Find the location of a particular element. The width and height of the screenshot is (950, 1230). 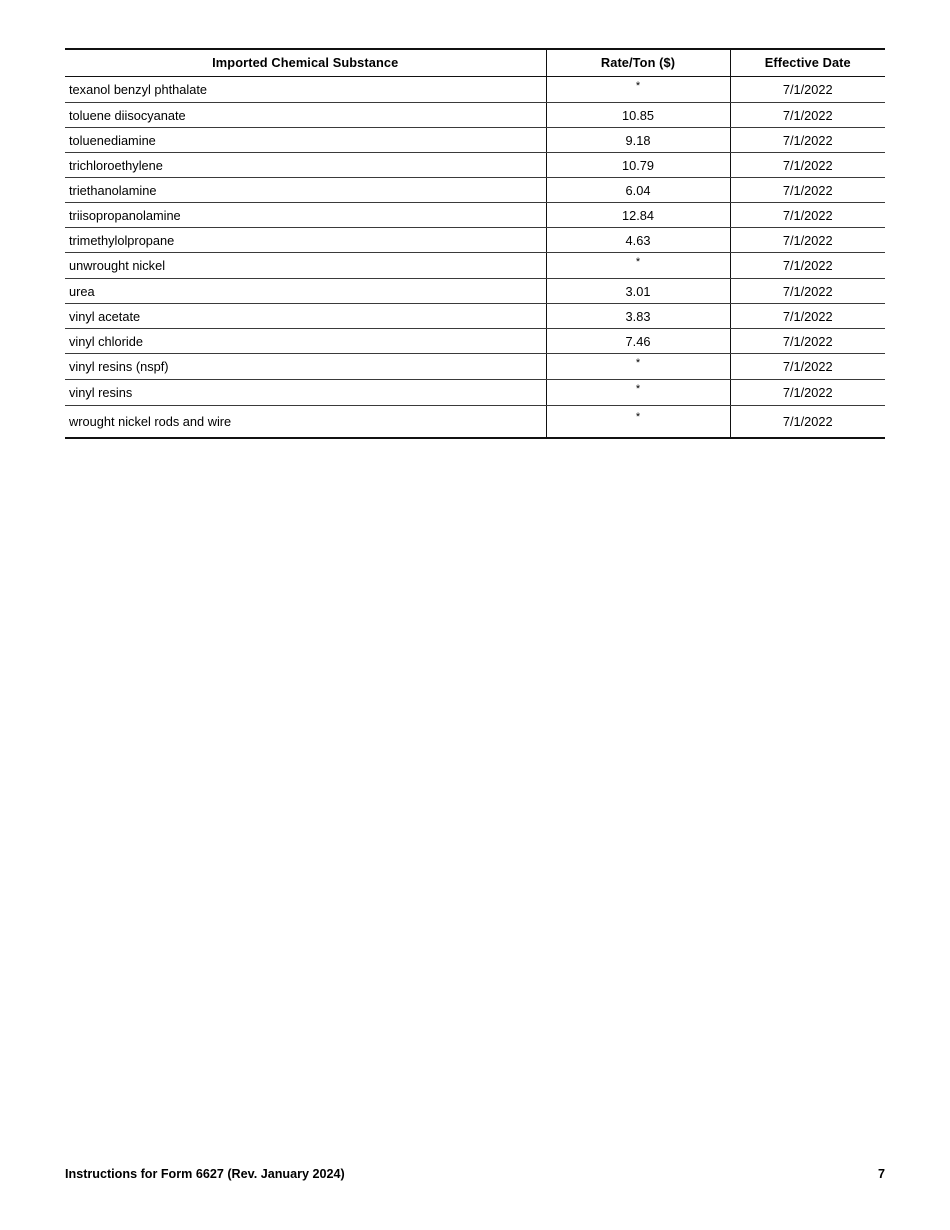

table-row: vinyl acetate 3.83 7/1/2022 is located at coordinates (475, 316).